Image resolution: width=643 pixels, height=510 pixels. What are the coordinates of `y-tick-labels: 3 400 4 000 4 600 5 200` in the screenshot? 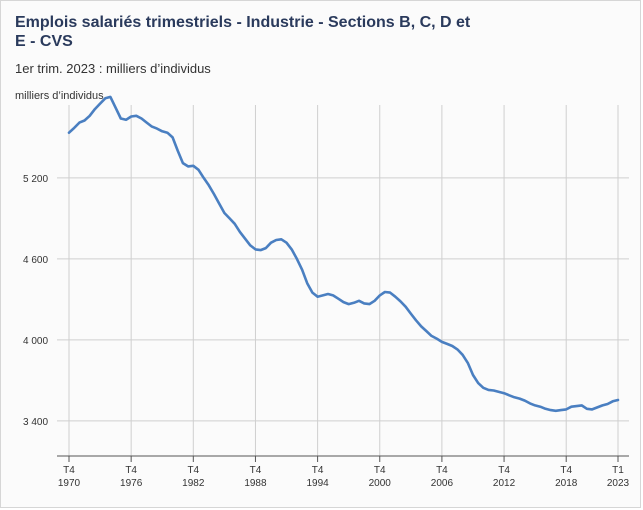 It's located at (35, 301).